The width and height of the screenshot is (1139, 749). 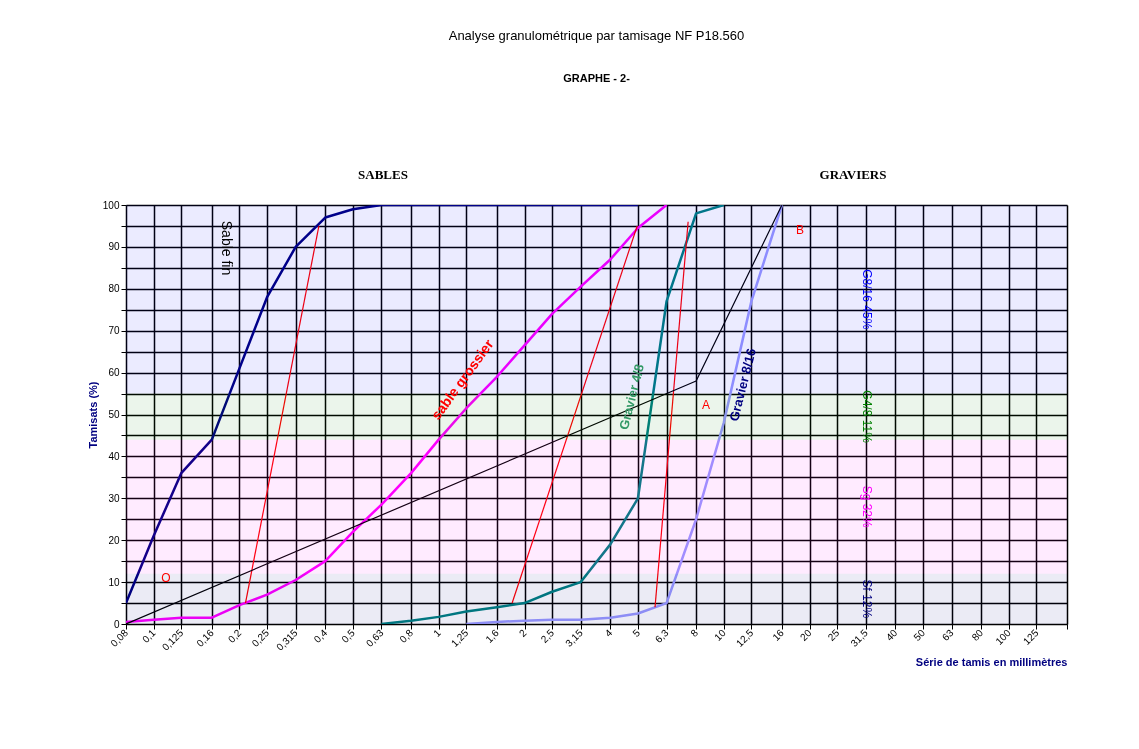 I want to click on annotation: O, so click(x=166, y=578).